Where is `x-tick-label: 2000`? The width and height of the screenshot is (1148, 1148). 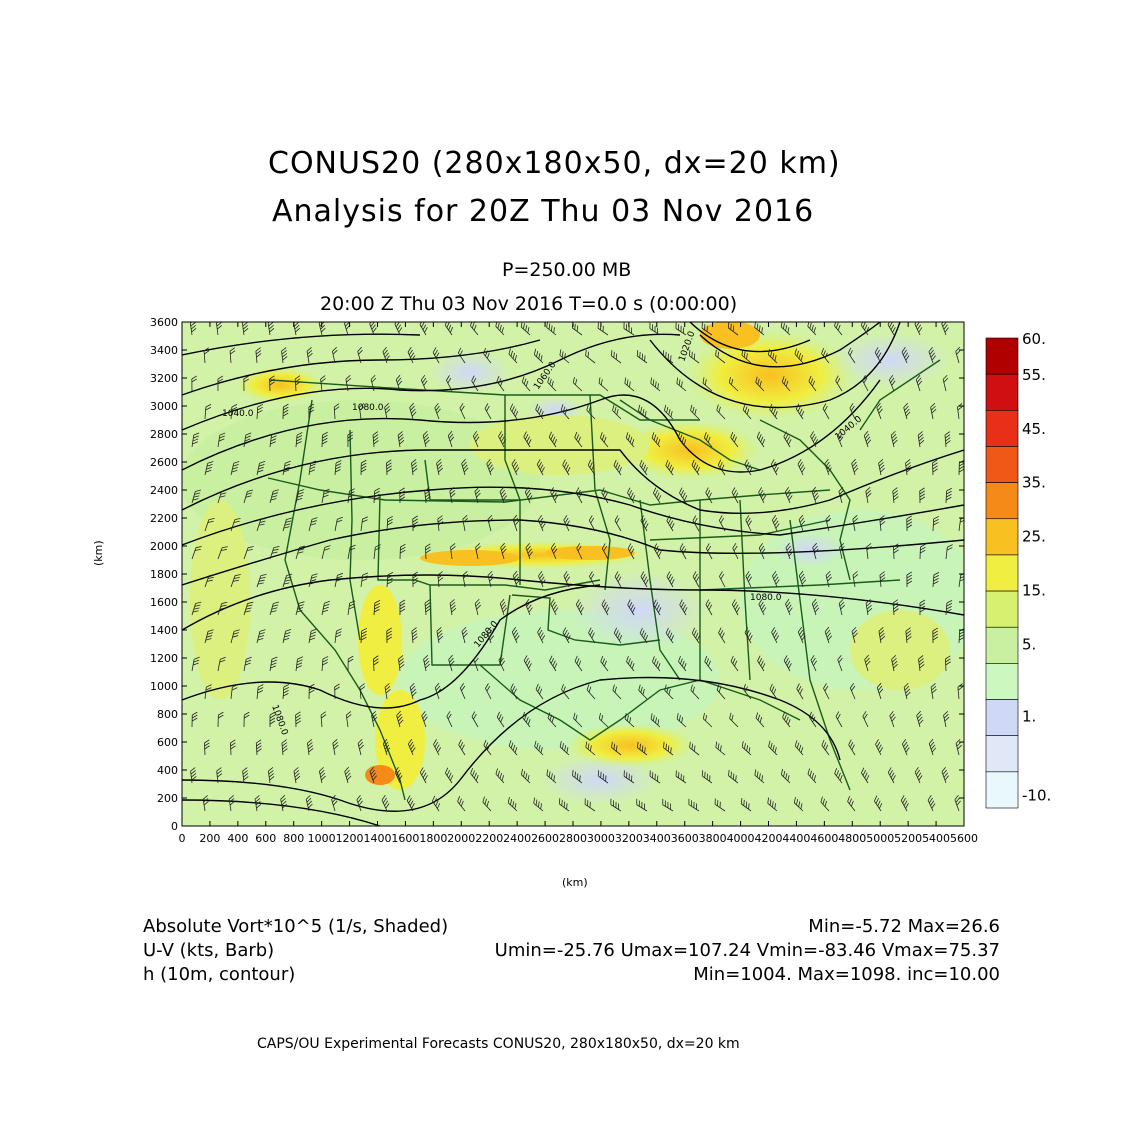
x-tick-label: 2000 is located at coordinates (461, 838).